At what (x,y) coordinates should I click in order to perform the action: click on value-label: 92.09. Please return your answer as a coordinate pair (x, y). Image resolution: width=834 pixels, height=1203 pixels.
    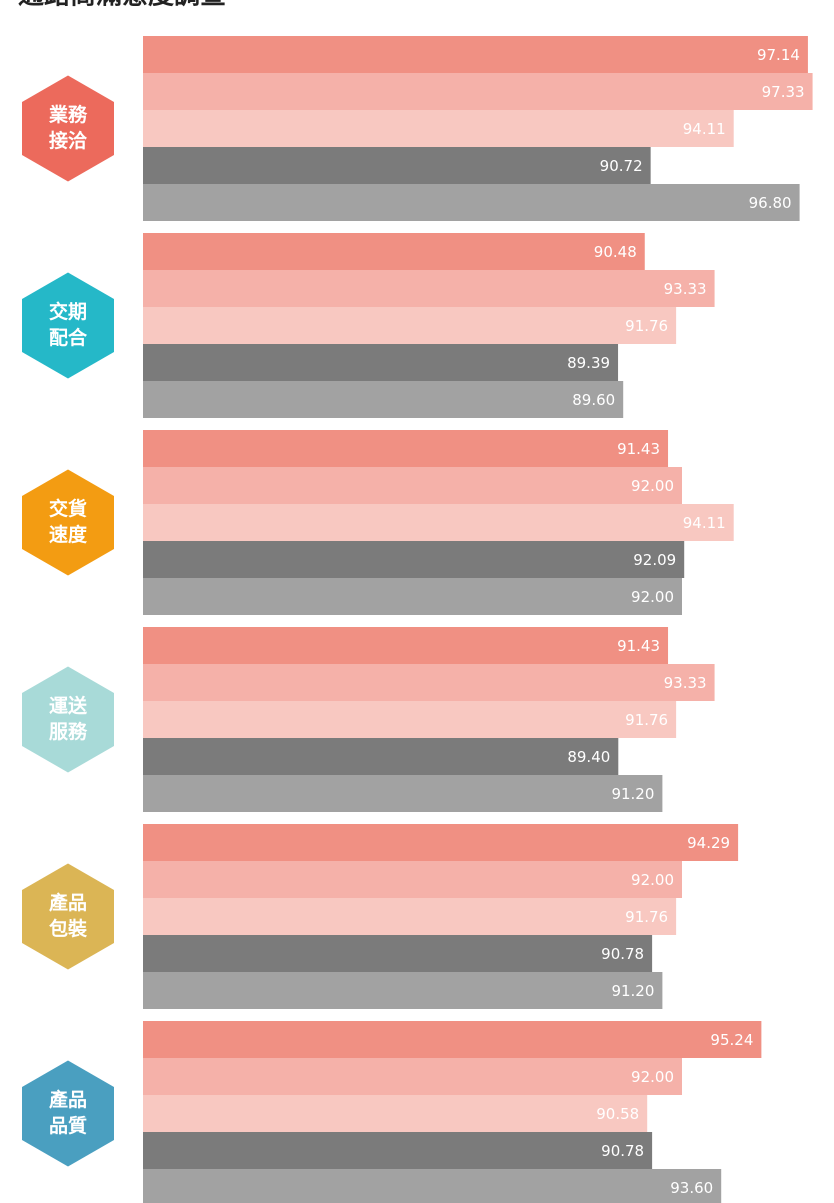
    Looking at the image, I should click on (654, 560).